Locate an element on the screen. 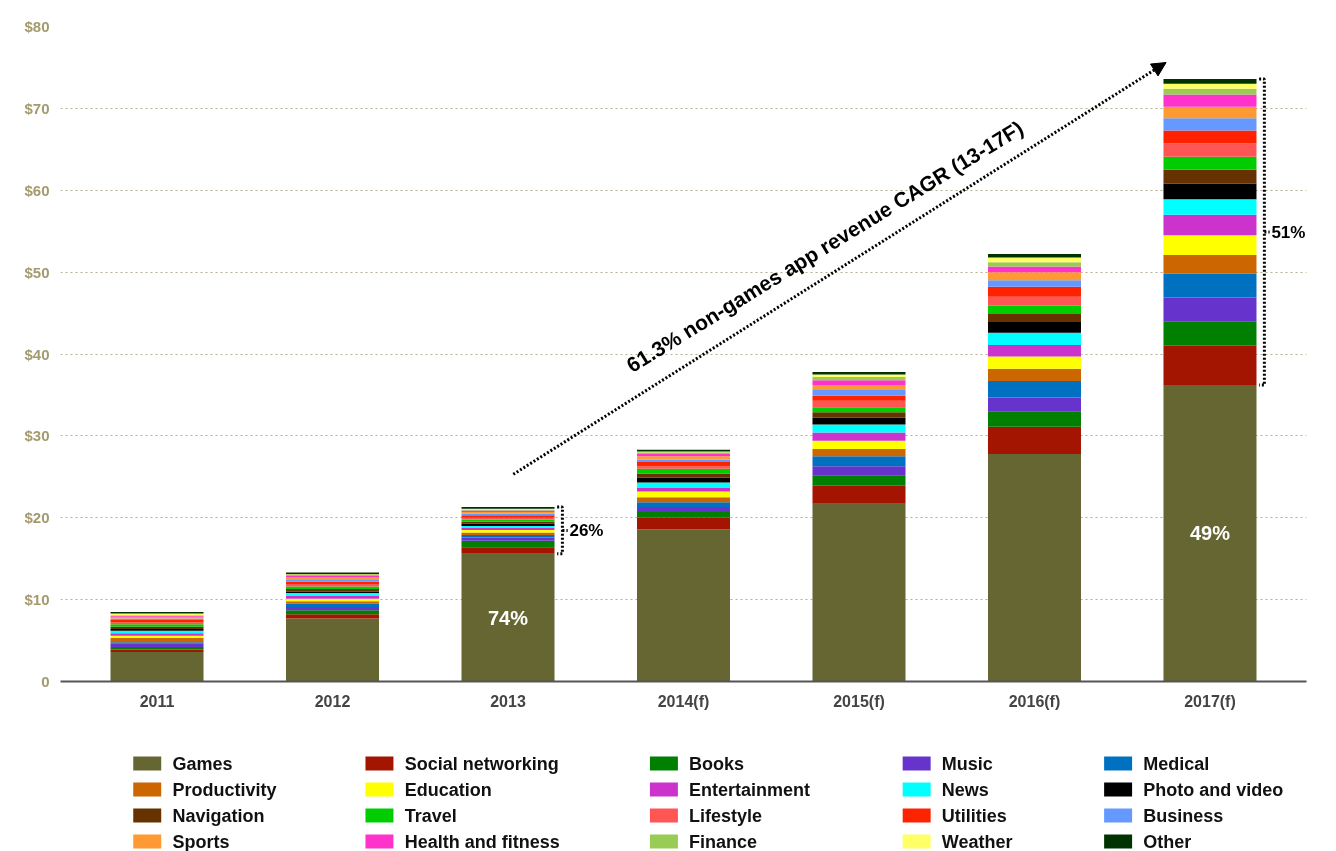 Image resolution: width=1336 pixels, height=851 pixels. x-tick-label: 2012 is located at coordinates (332, 701).